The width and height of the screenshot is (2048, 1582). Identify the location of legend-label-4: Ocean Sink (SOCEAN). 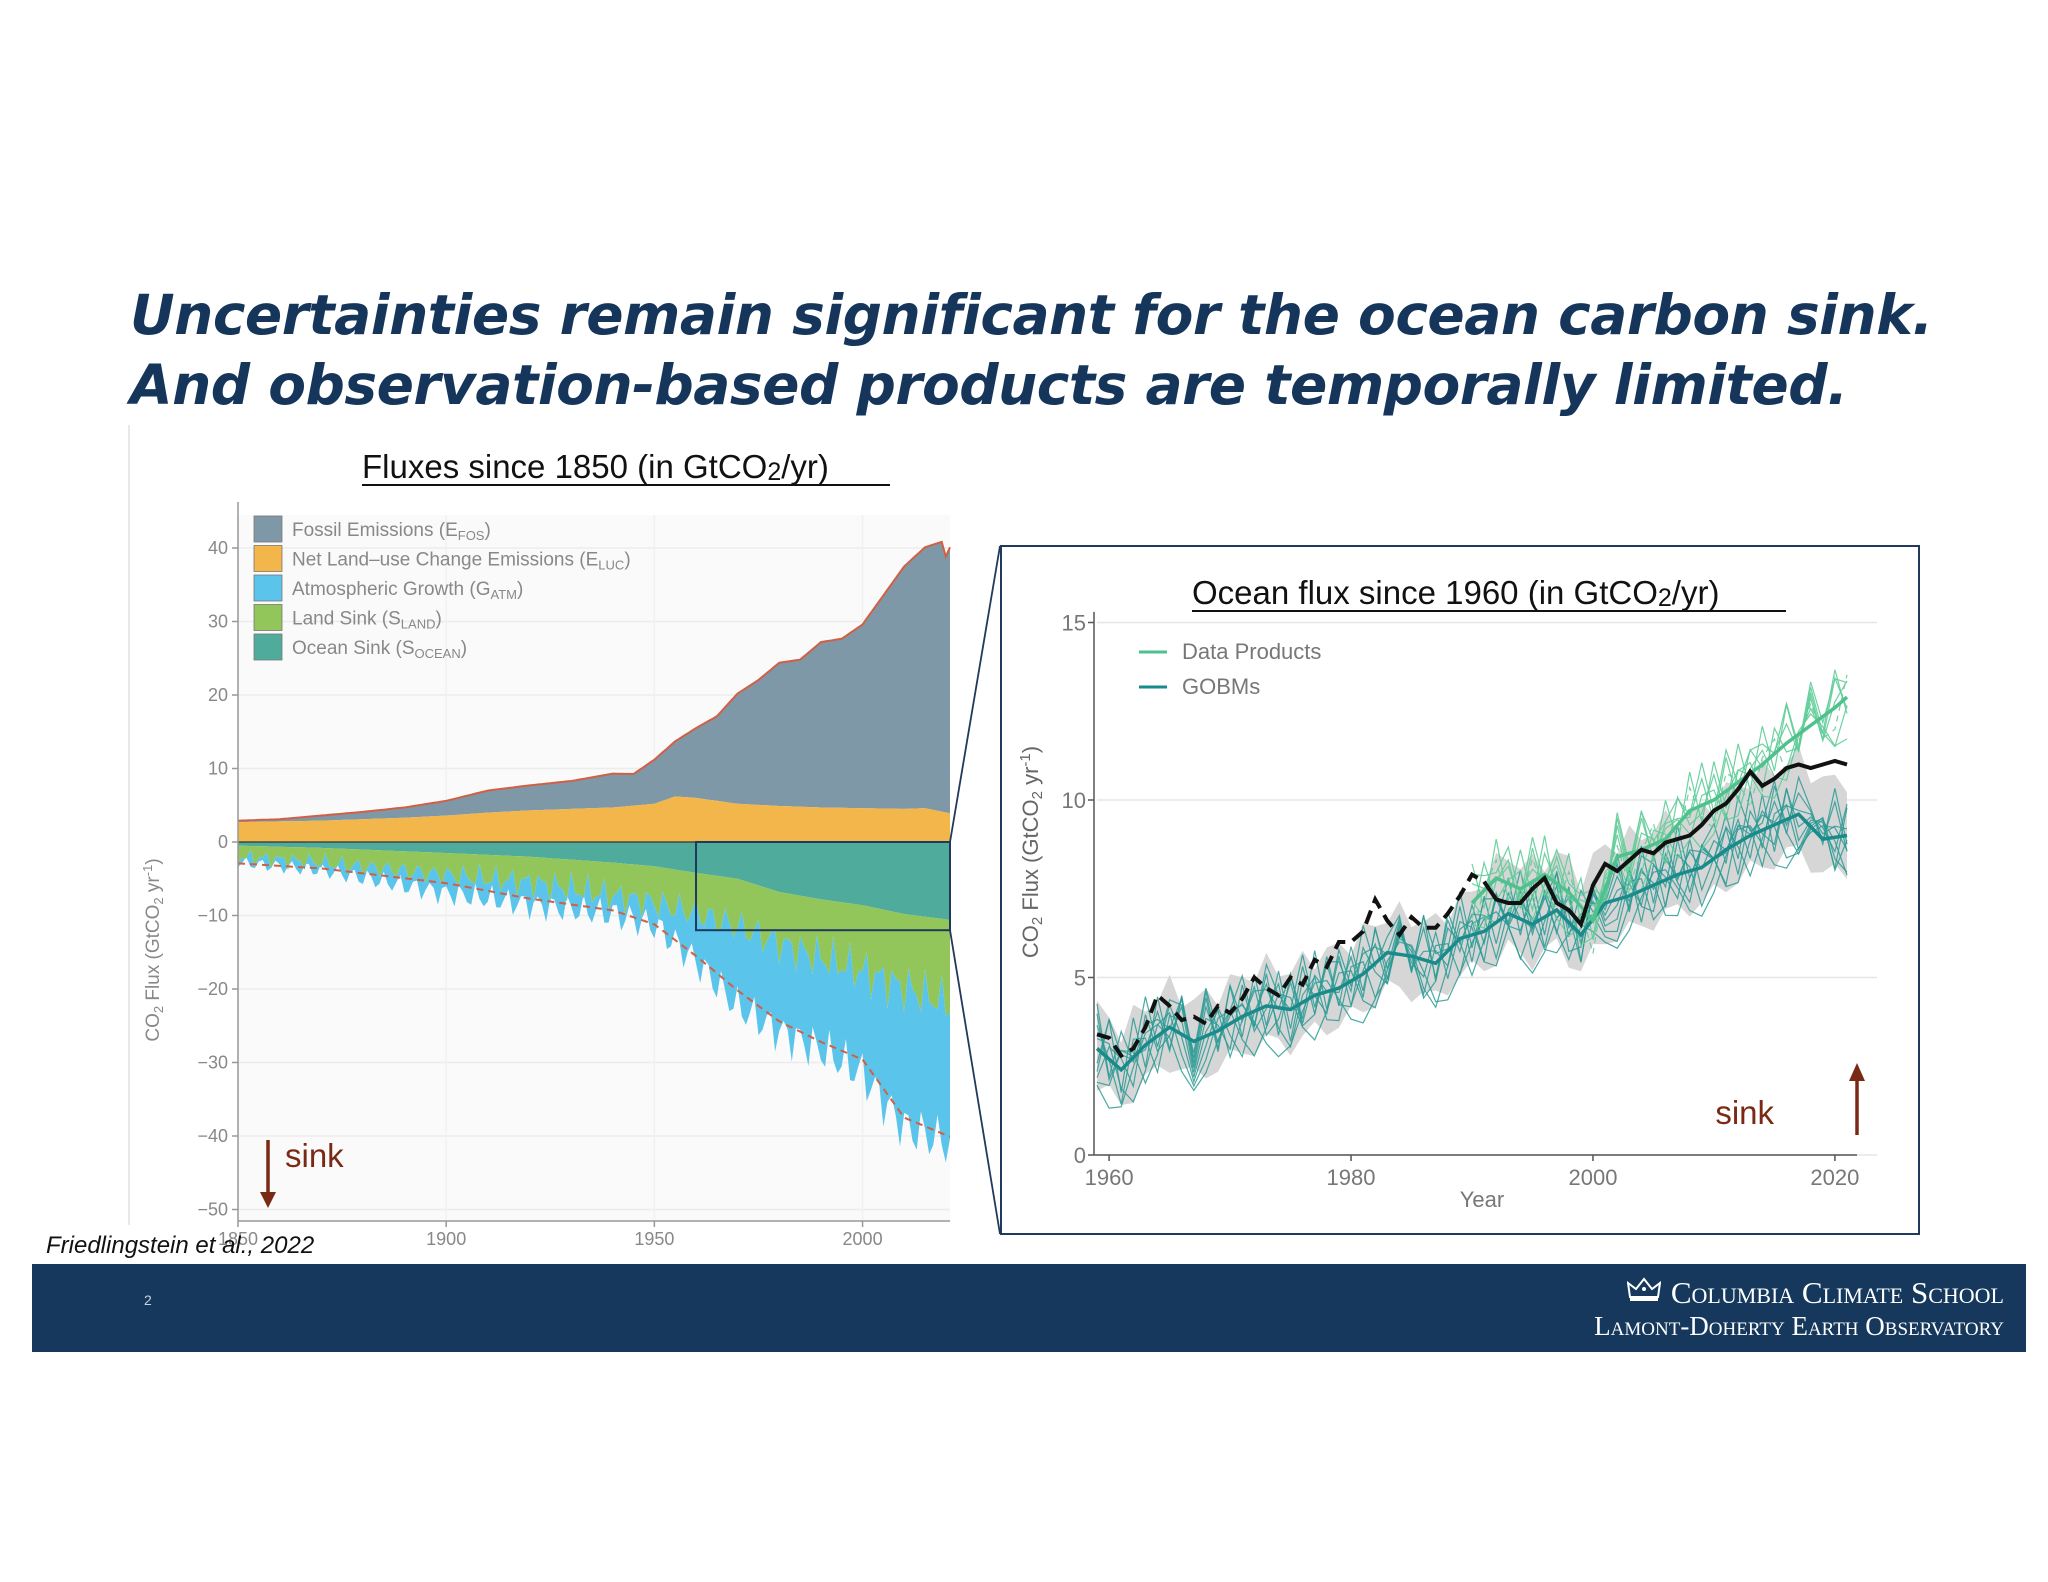
(379, 649).